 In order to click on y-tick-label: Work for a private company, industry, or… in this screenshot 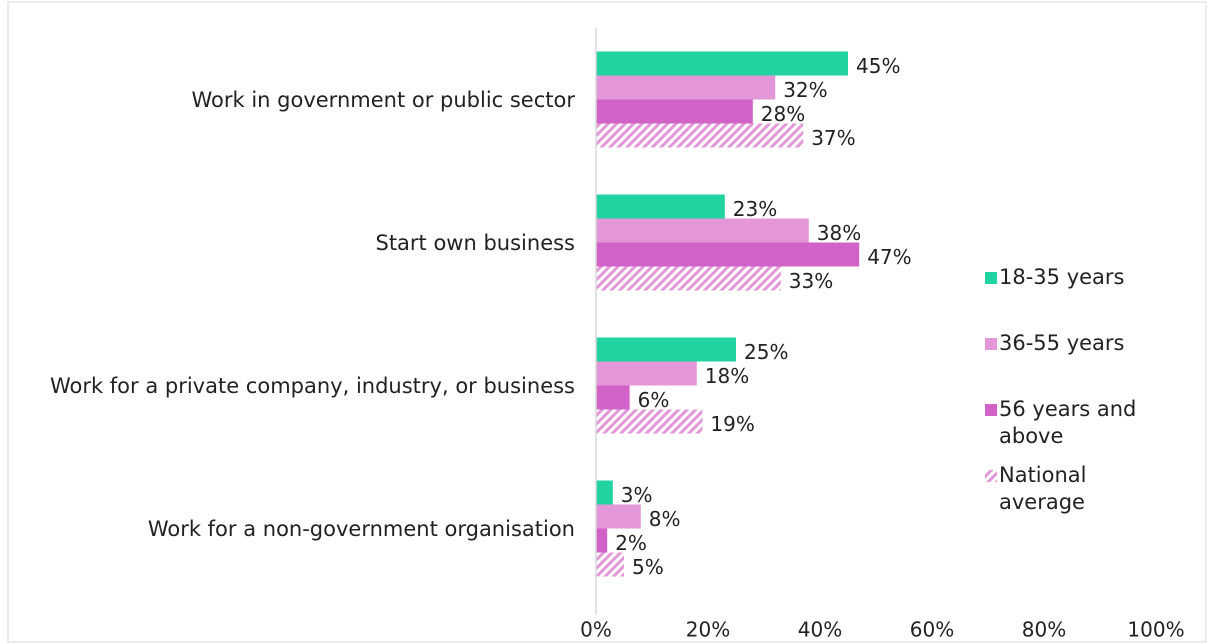, I will do `click(312, 385)`.